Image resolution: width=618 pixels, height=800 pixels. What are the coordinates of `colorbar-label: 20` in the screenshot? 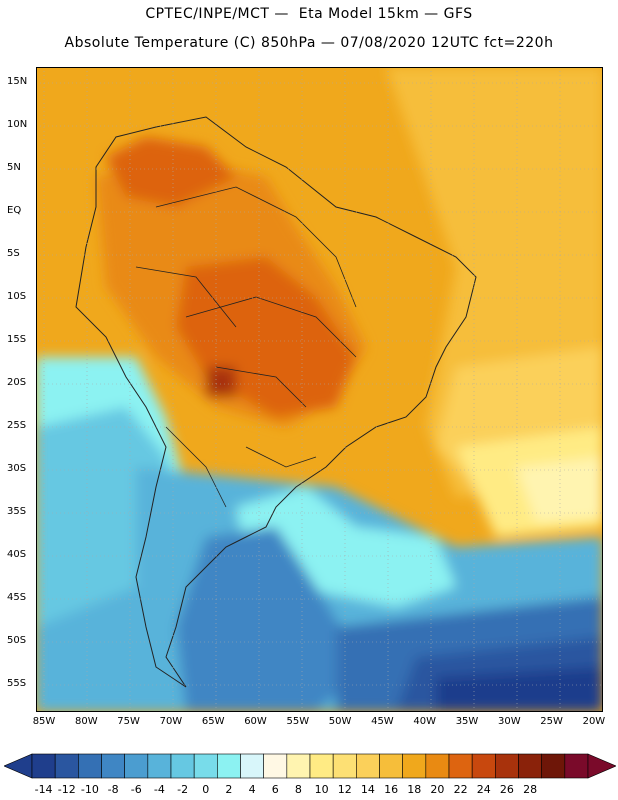 It's located at (437, 789).